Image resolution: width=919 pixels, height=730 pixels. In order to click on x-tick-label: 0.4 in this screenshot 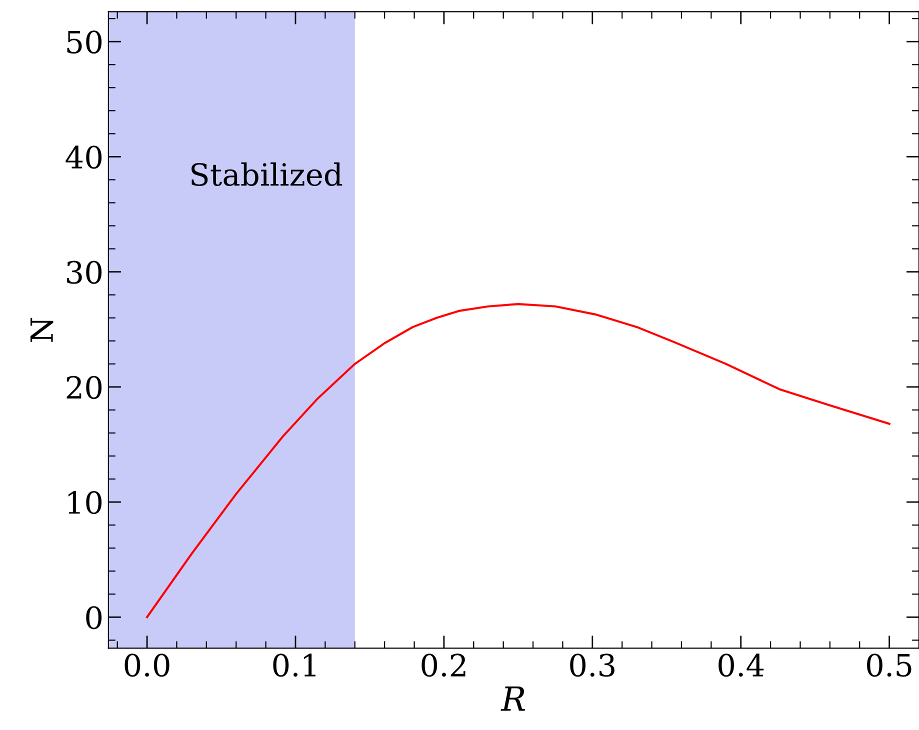, I will do `click(741, 665)`.